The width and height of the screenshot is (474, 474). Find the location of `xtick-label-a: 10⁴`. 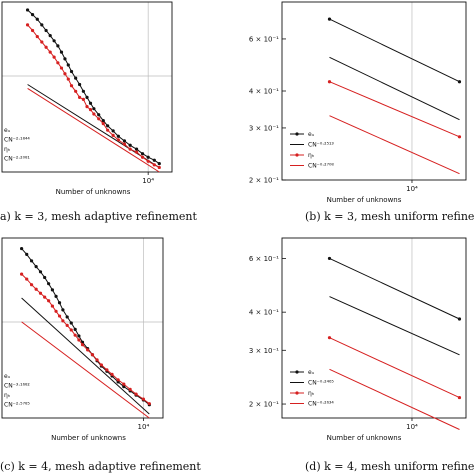

xtick-label-a: 10⁴ is located at coordinates (148, 181).